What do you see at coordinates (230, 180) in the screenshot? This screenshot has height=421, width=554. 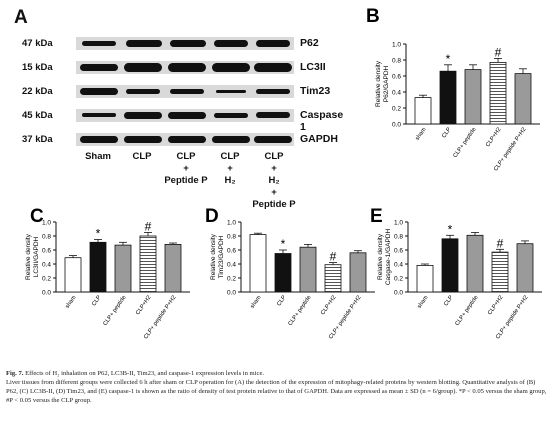 I see `blot-group-line: H₂` at bounding box center [230, 180].